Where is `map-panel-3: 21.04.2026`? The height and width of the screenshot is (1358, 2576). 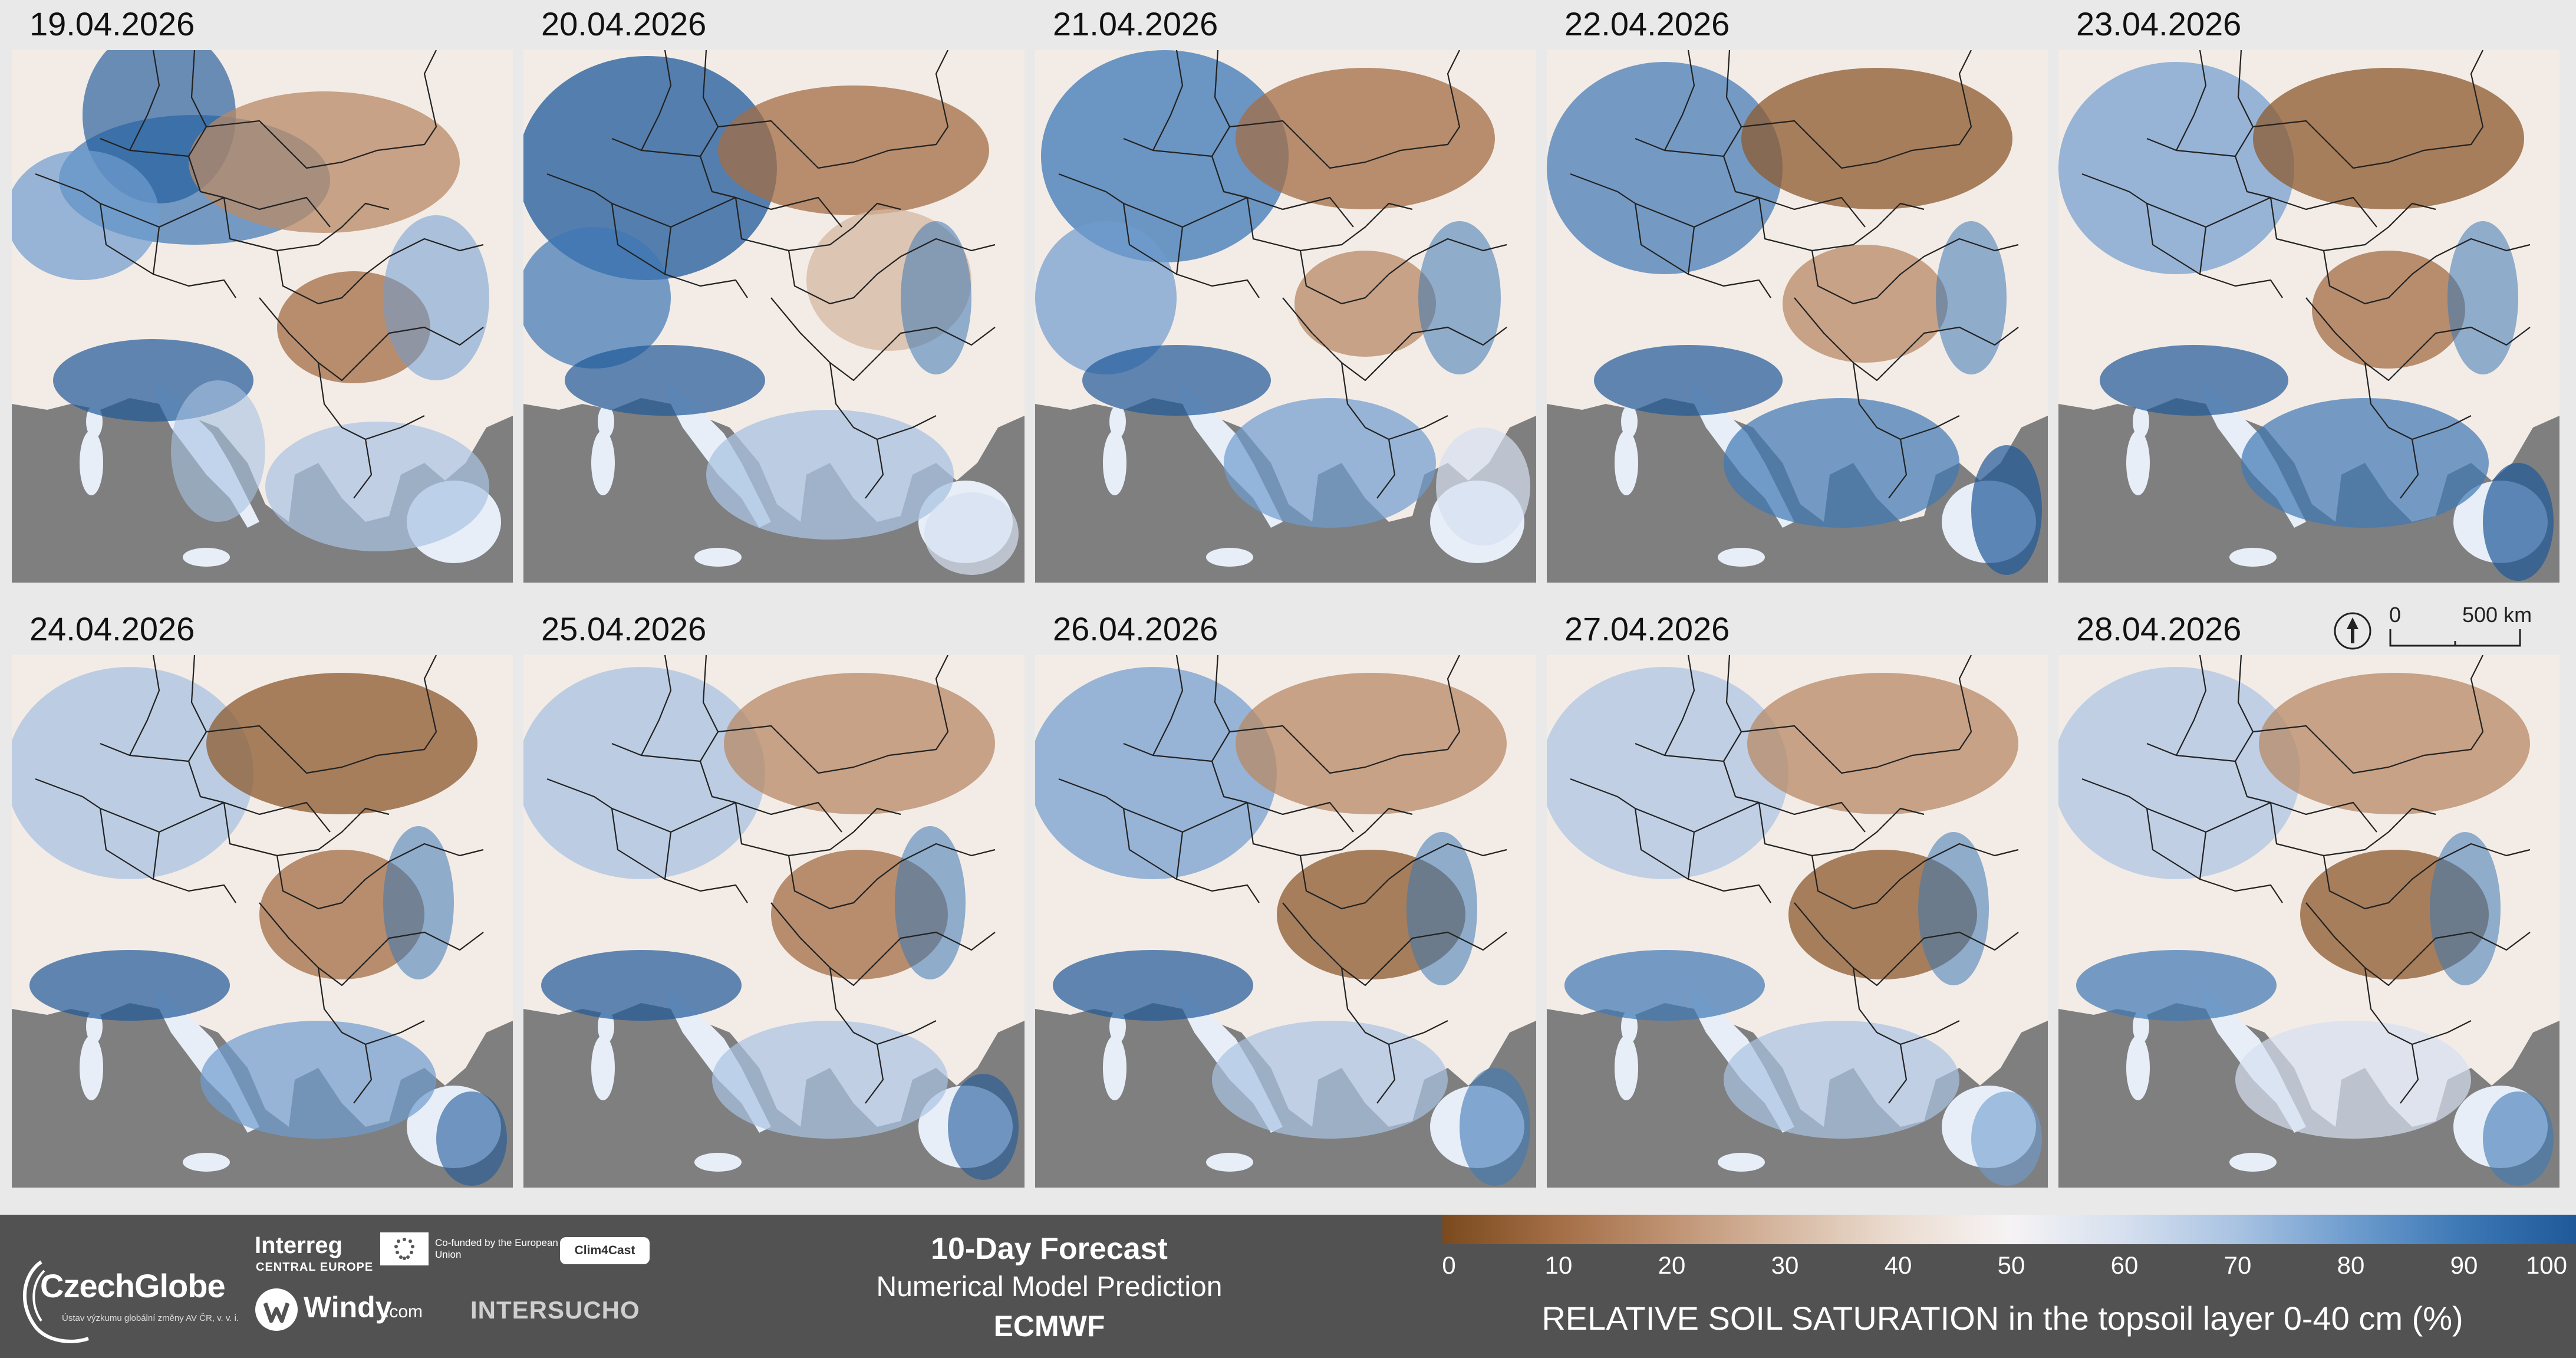
map-panel-3: 21.04.2026 is located at coordinates (1279, 303).